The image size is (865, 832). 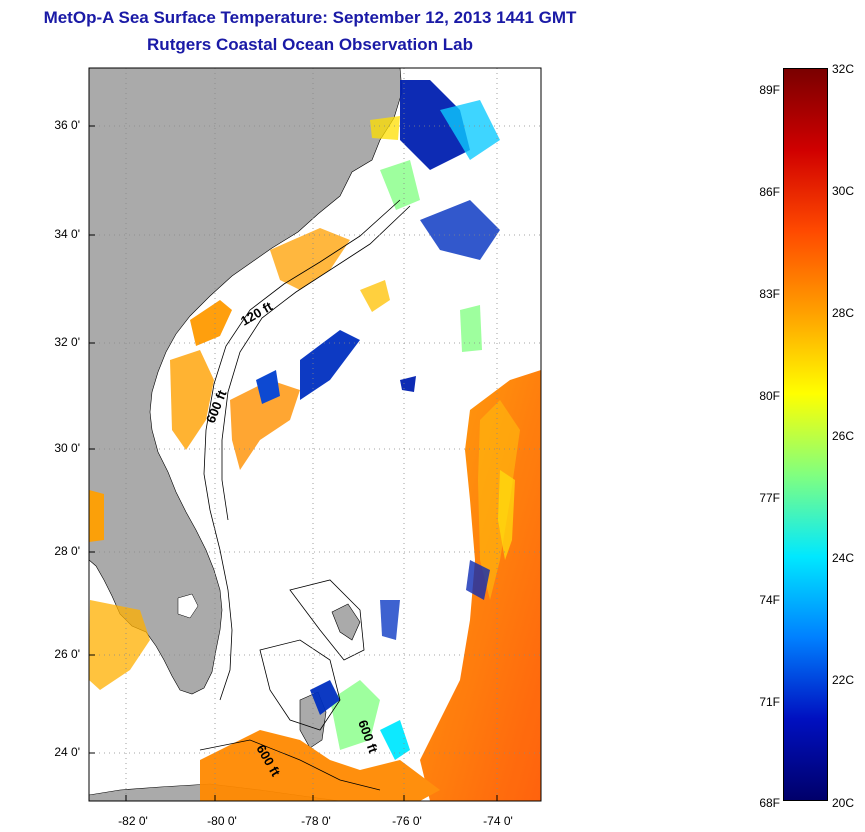 What do you see at coordinates (769, 294) in the screenshot?
I see `colorbar-label-f: 83F` at bounding box center [769, 294].